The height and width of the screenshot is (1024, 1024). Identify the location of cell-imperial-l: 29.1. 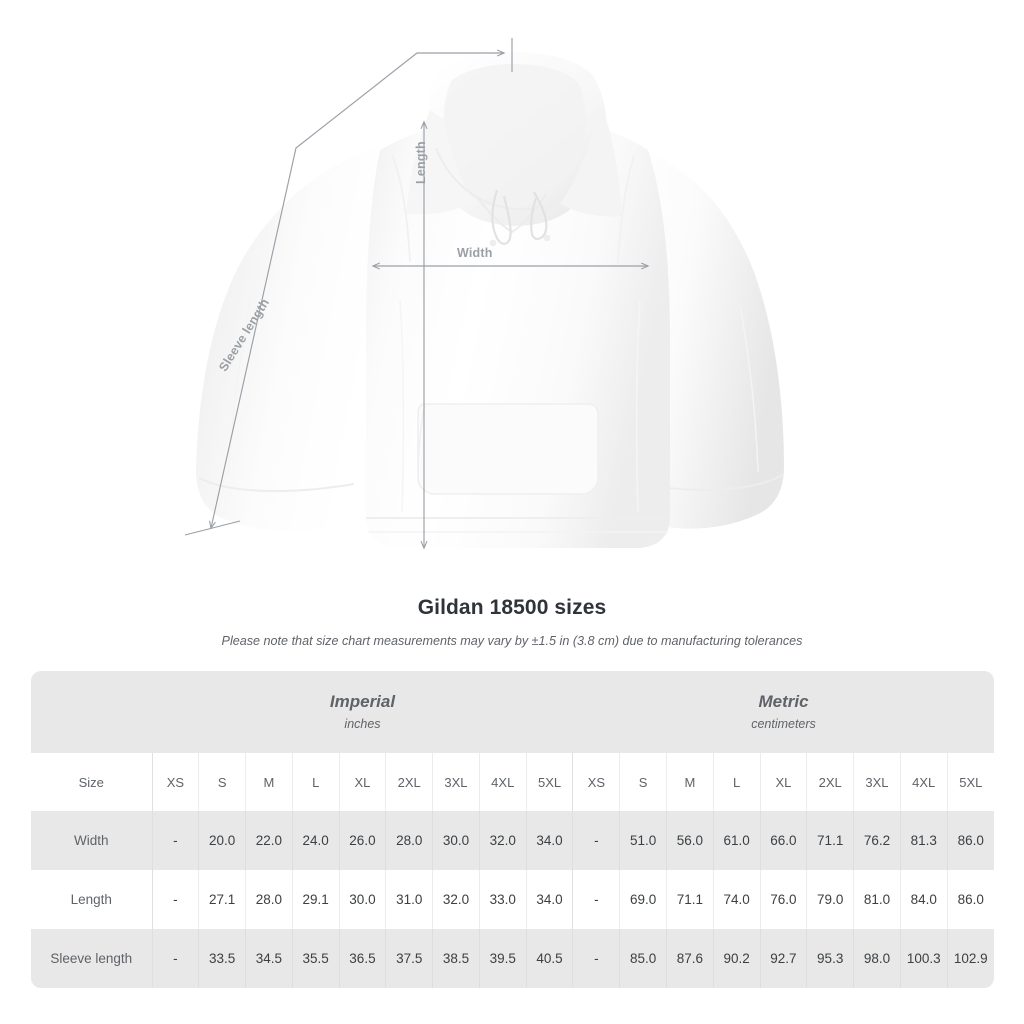
(316, 899).